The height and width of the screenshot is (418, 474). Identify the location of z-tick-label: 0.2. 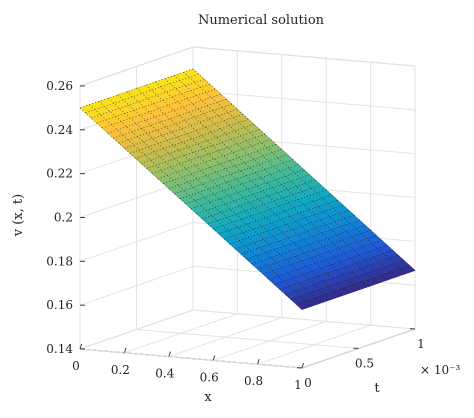
(63, 218).